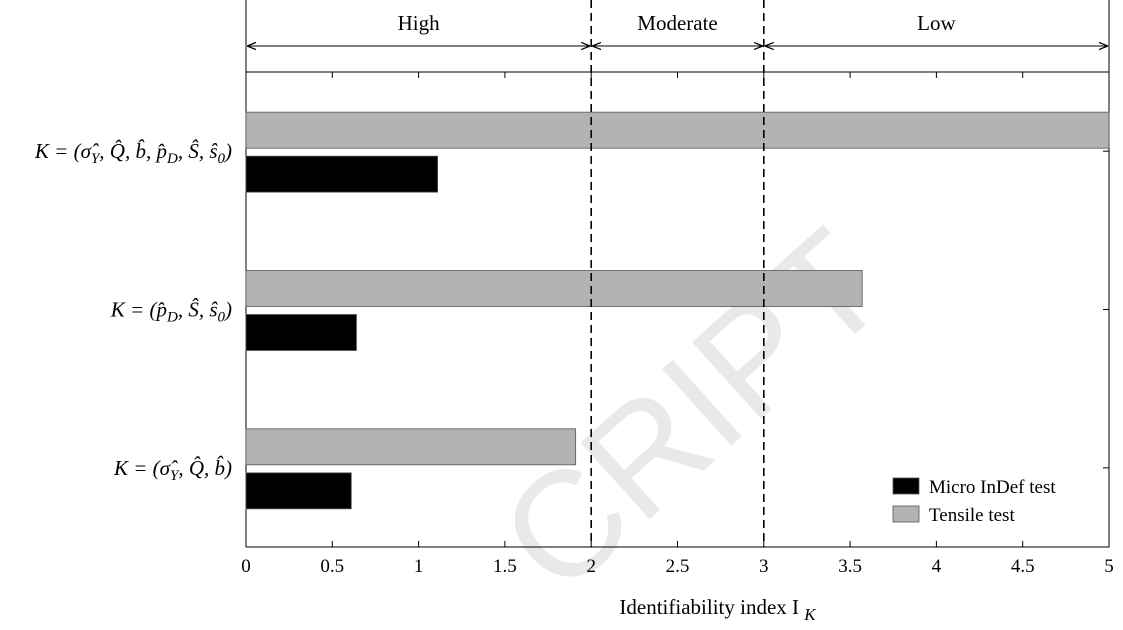  Describe the element at coordinates (709, 607) in the screenshot. I see `x-axis-title-text: Identifiability index I` at that location.